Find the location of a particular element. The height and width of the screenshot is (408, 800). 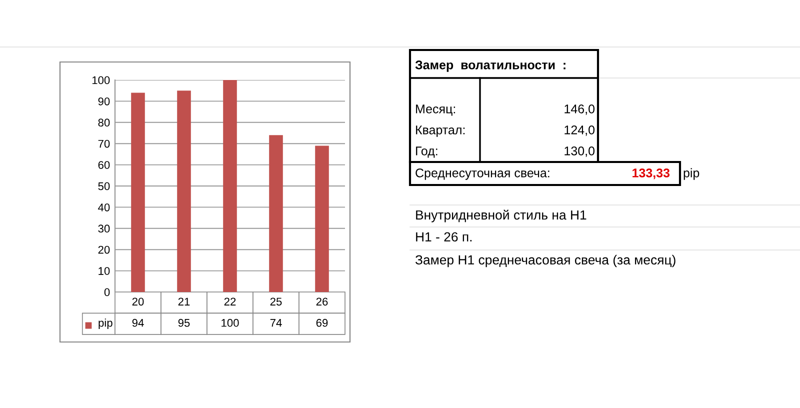

y-tick-label: 60 is located at coordinates (104, 165).